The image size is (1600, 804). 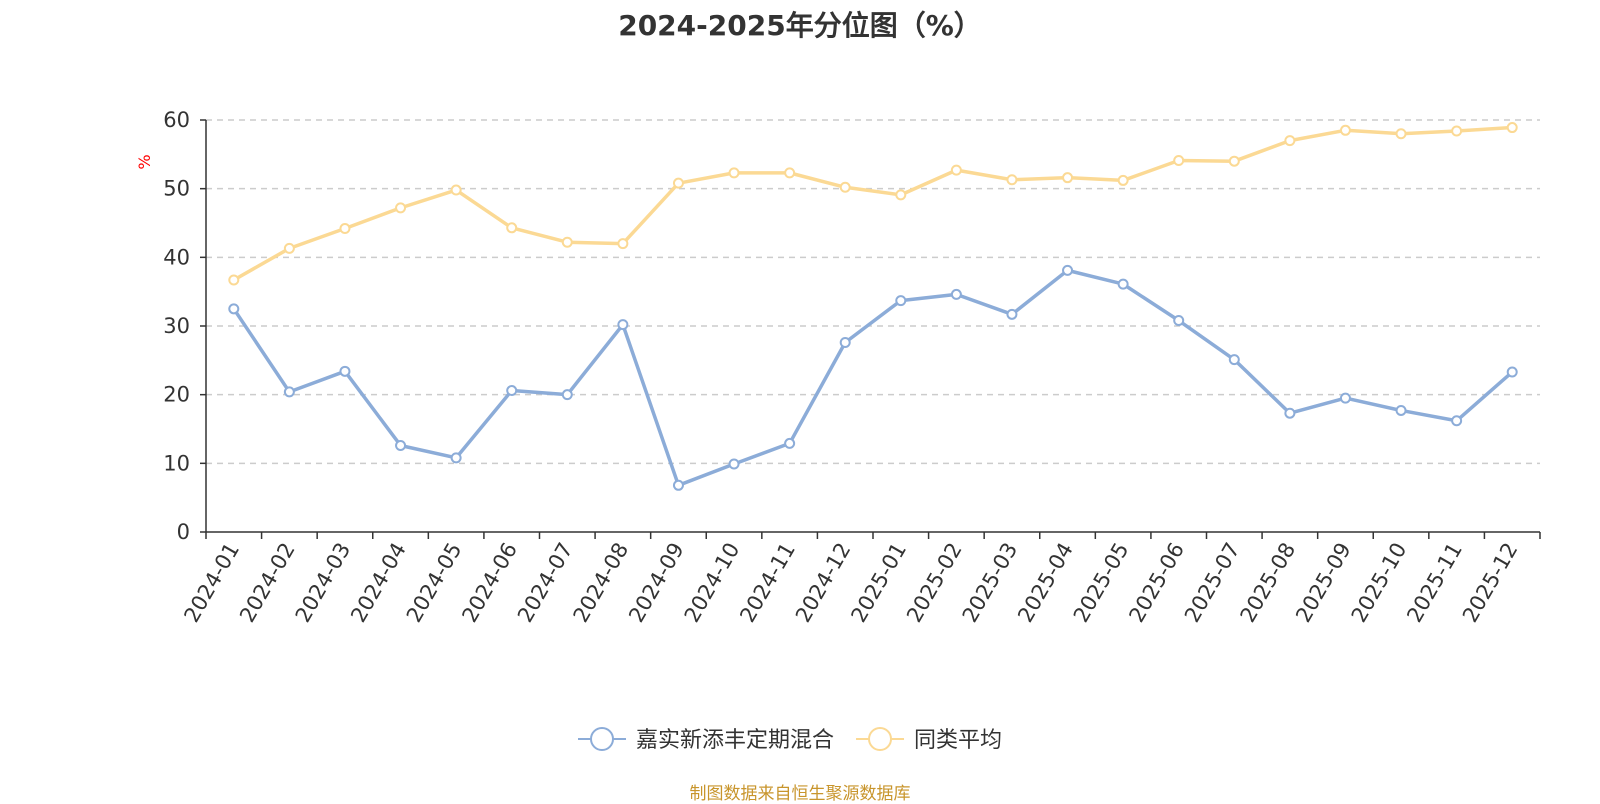 I want to click on x-tick-label: 2025-06, so click(x=1156, y=583).